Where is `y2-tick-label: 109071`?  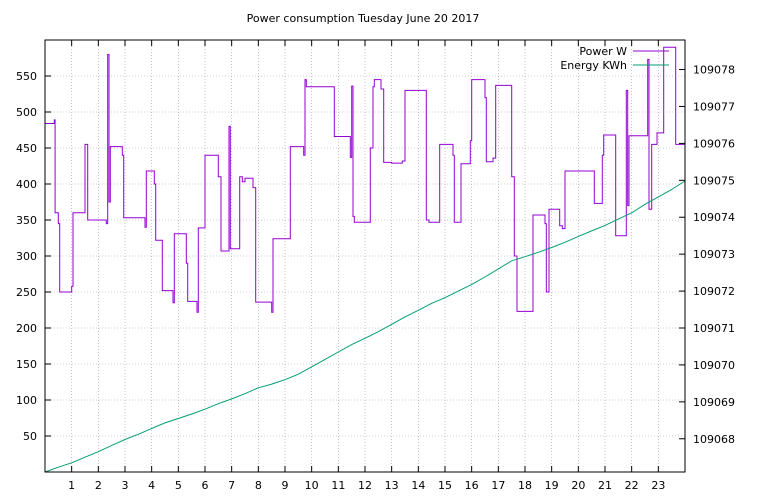 y2-tick-label: 109071 is located at coordinates (714, 328).